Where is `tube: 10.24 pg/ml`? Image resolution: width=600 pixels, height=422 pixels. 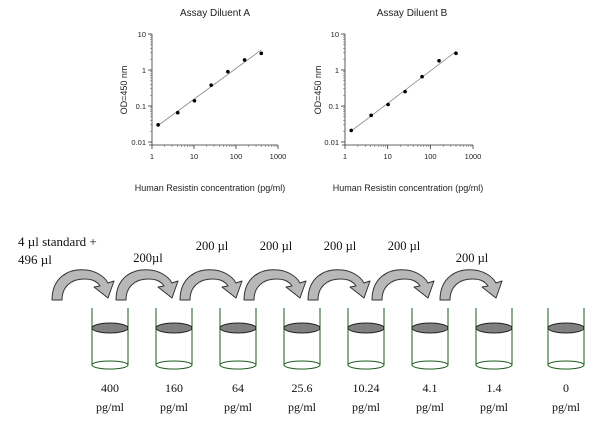 tube: 10.24 pg/ml is located at coordinates (366, 361).